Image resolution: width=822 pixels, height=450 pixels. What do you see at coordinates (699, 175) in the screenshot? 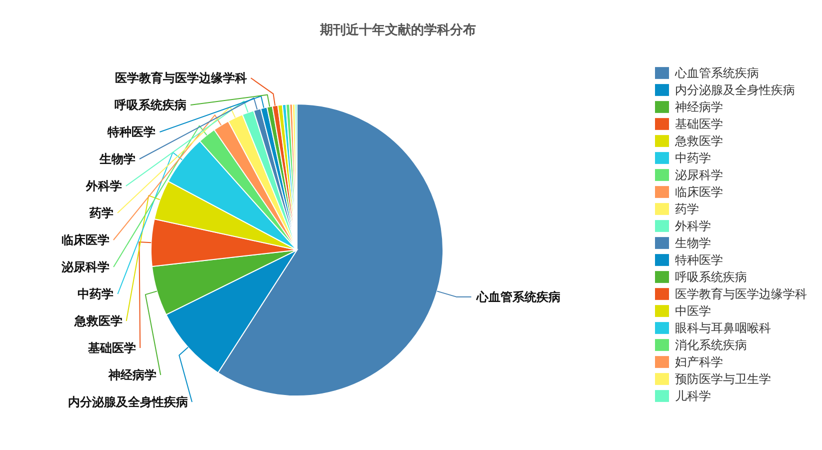
I see `legend-label: 泌尿科学` at bounding box center [699, 175].